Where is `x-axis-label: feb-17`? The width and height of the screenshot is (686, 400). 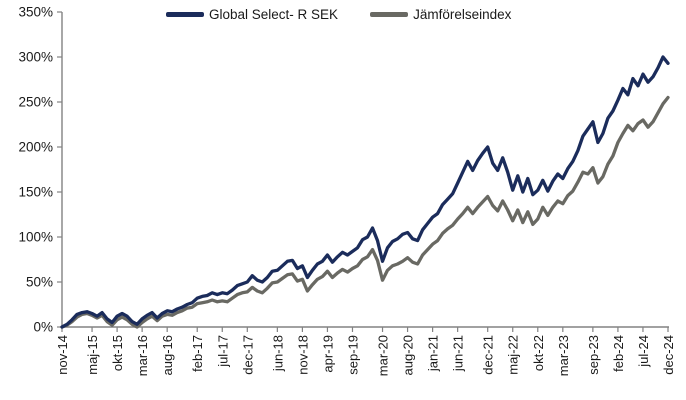
x-axis-label: feb-17 is located at coordinates (197, 353).